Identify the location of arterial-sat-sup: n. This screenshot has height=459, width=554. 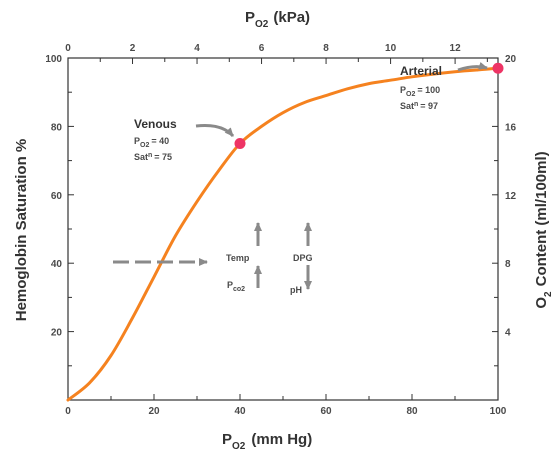
(416, 104).